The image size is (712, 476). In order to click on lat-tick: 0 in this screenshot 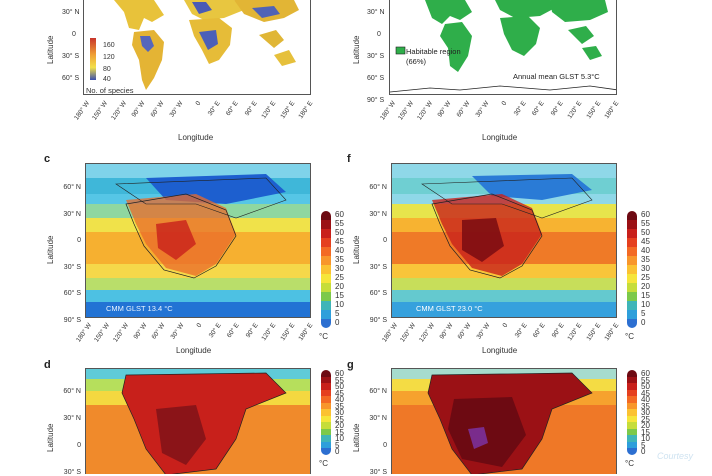, I will do `click(385, 445)`.